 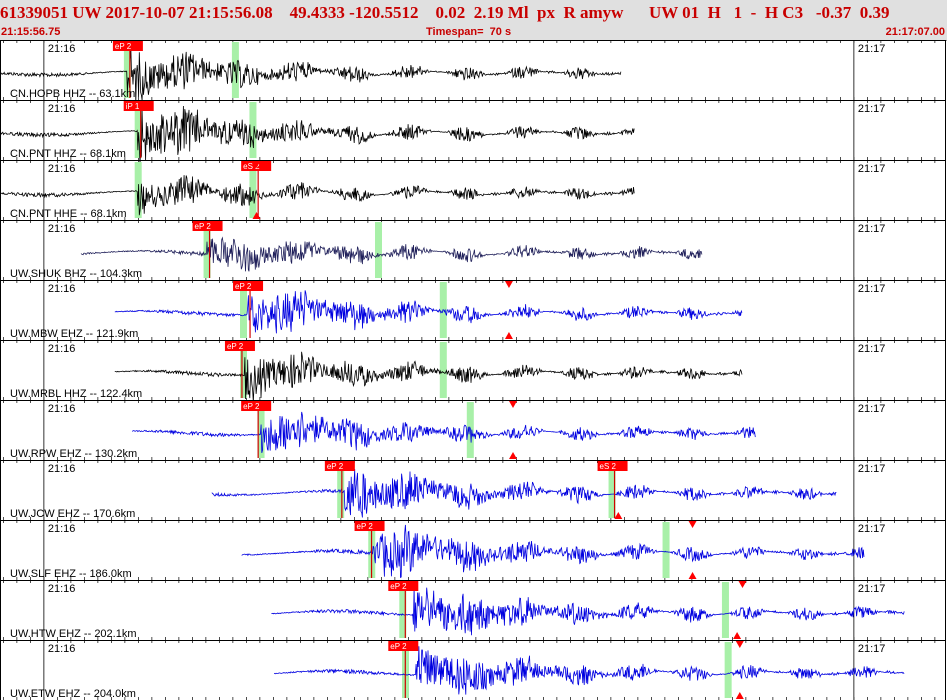 I want to click on station-label: CN.HOPB HHZ -- 63.1km, so click(x=72, y=94).